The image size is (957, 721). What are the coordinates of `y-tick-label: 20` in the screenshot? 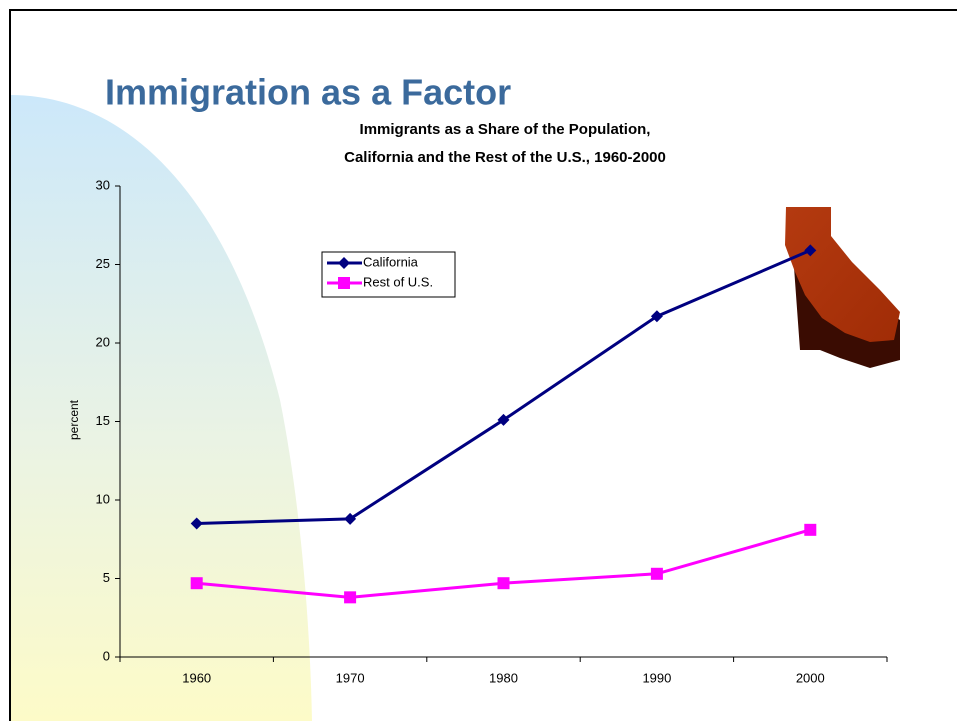 It's located at (103, 341).